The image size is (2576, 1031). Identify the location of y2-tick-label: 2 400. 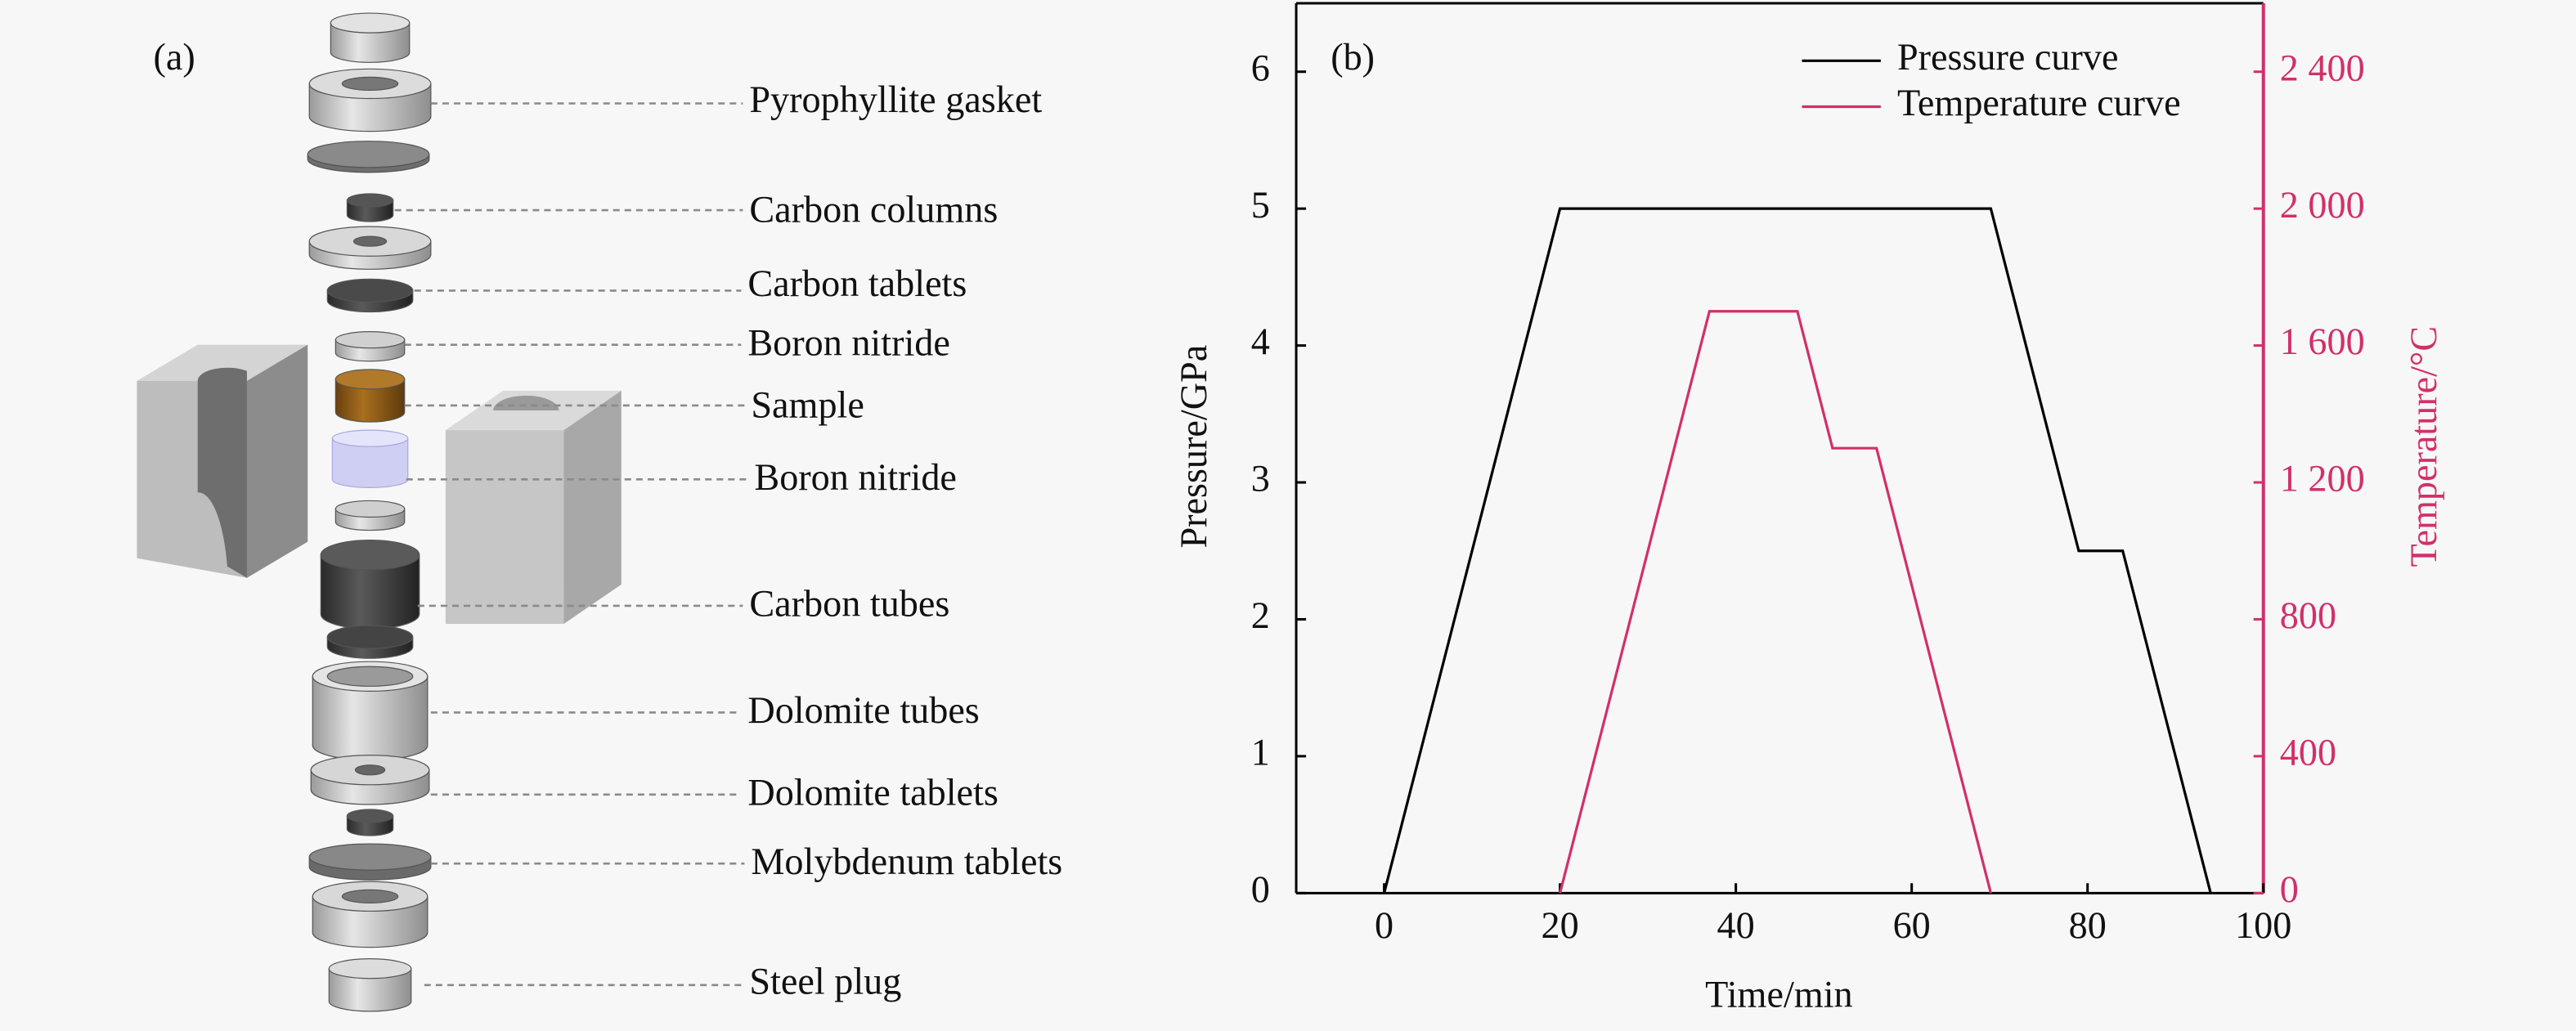
(2322, 67).